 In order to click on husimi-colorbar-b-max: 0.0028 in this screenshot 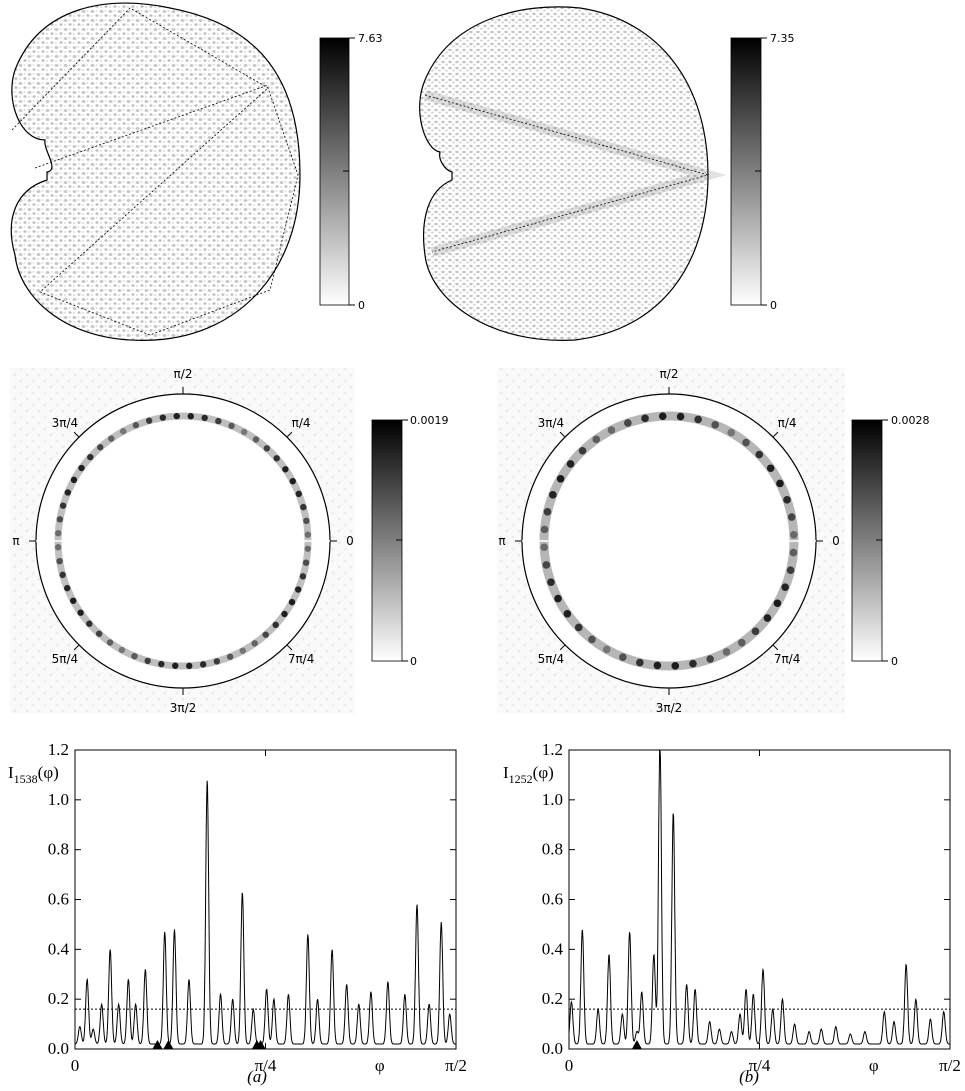, I will do `click(910, 420)`.